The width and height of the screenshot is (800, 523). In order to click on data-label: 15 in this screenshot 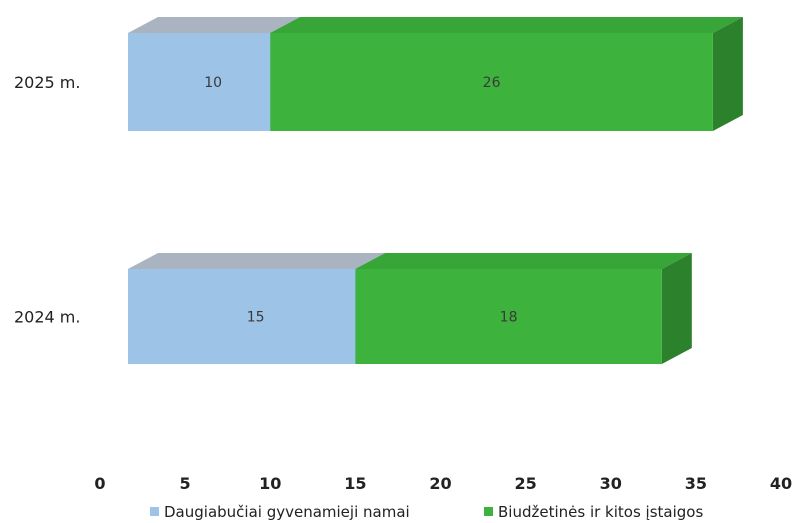, I will do `click(256, 318)`.